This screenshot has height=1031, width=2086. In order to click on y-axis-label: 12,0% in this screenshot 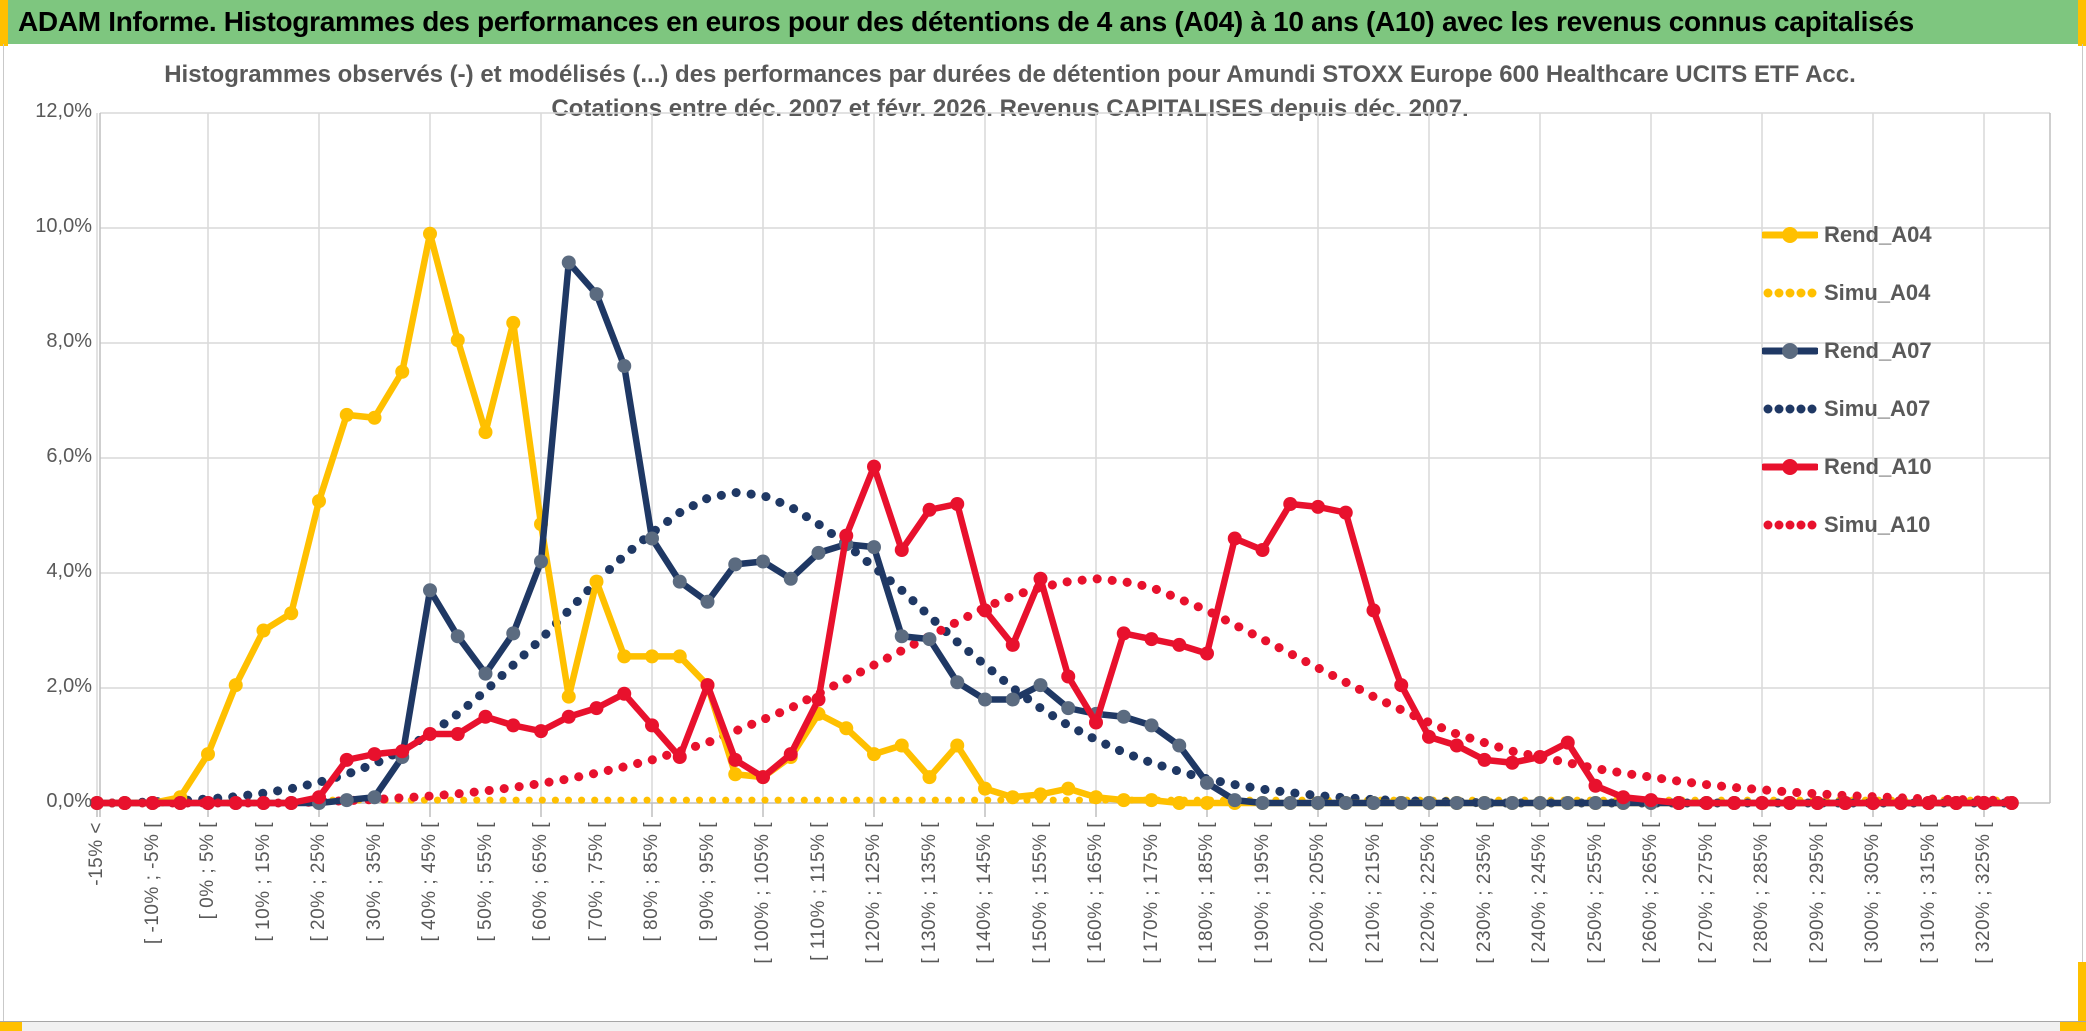, I will do `click(63, 111)`.